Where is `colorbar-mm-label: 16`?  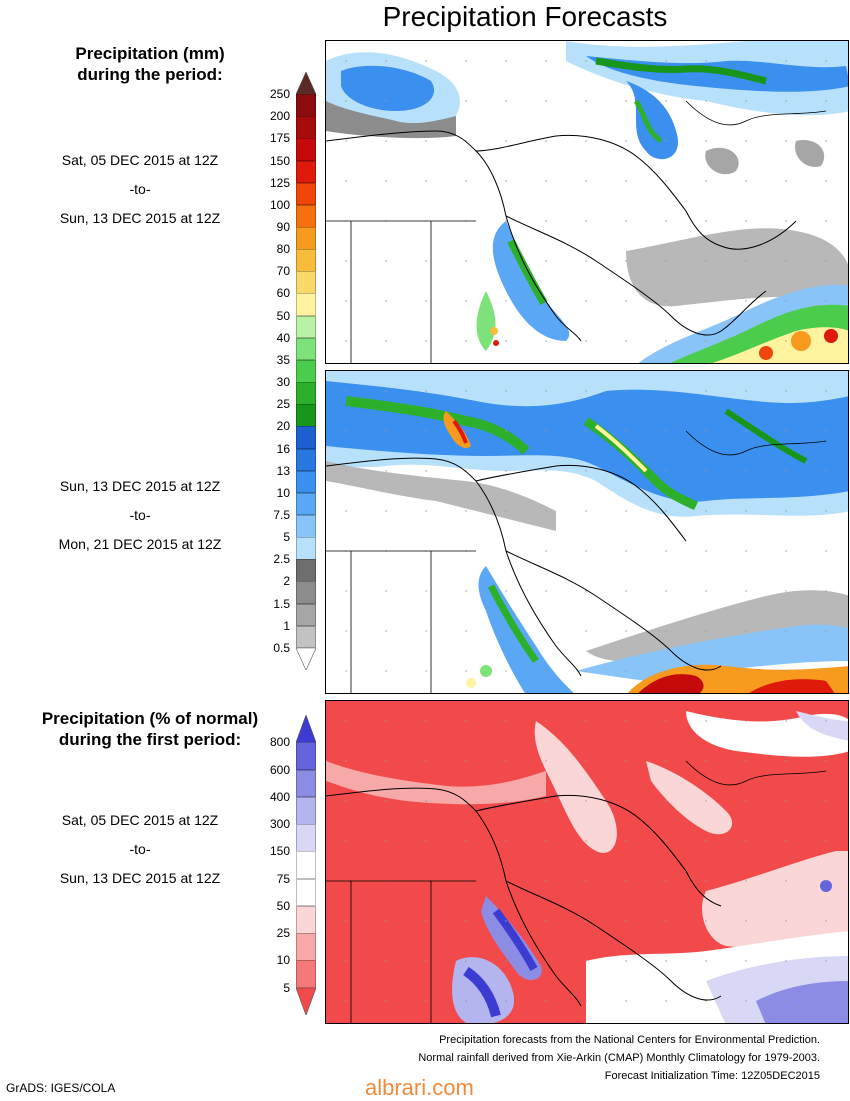
colorbar-mm-label: 16 is located at coordinates (283, 448).